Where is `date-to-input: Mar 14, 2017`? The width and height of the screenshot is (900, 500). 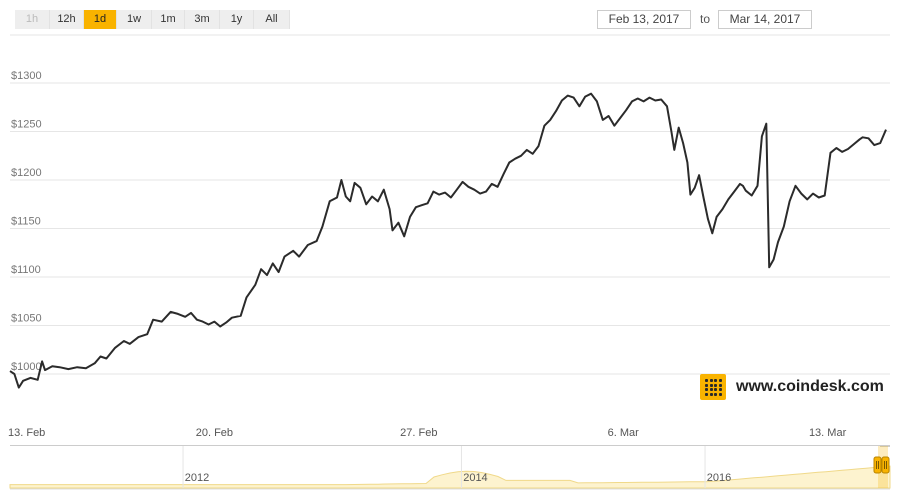 date-to-input: Mar 14, 2017 is located at coordinates (765, 19).